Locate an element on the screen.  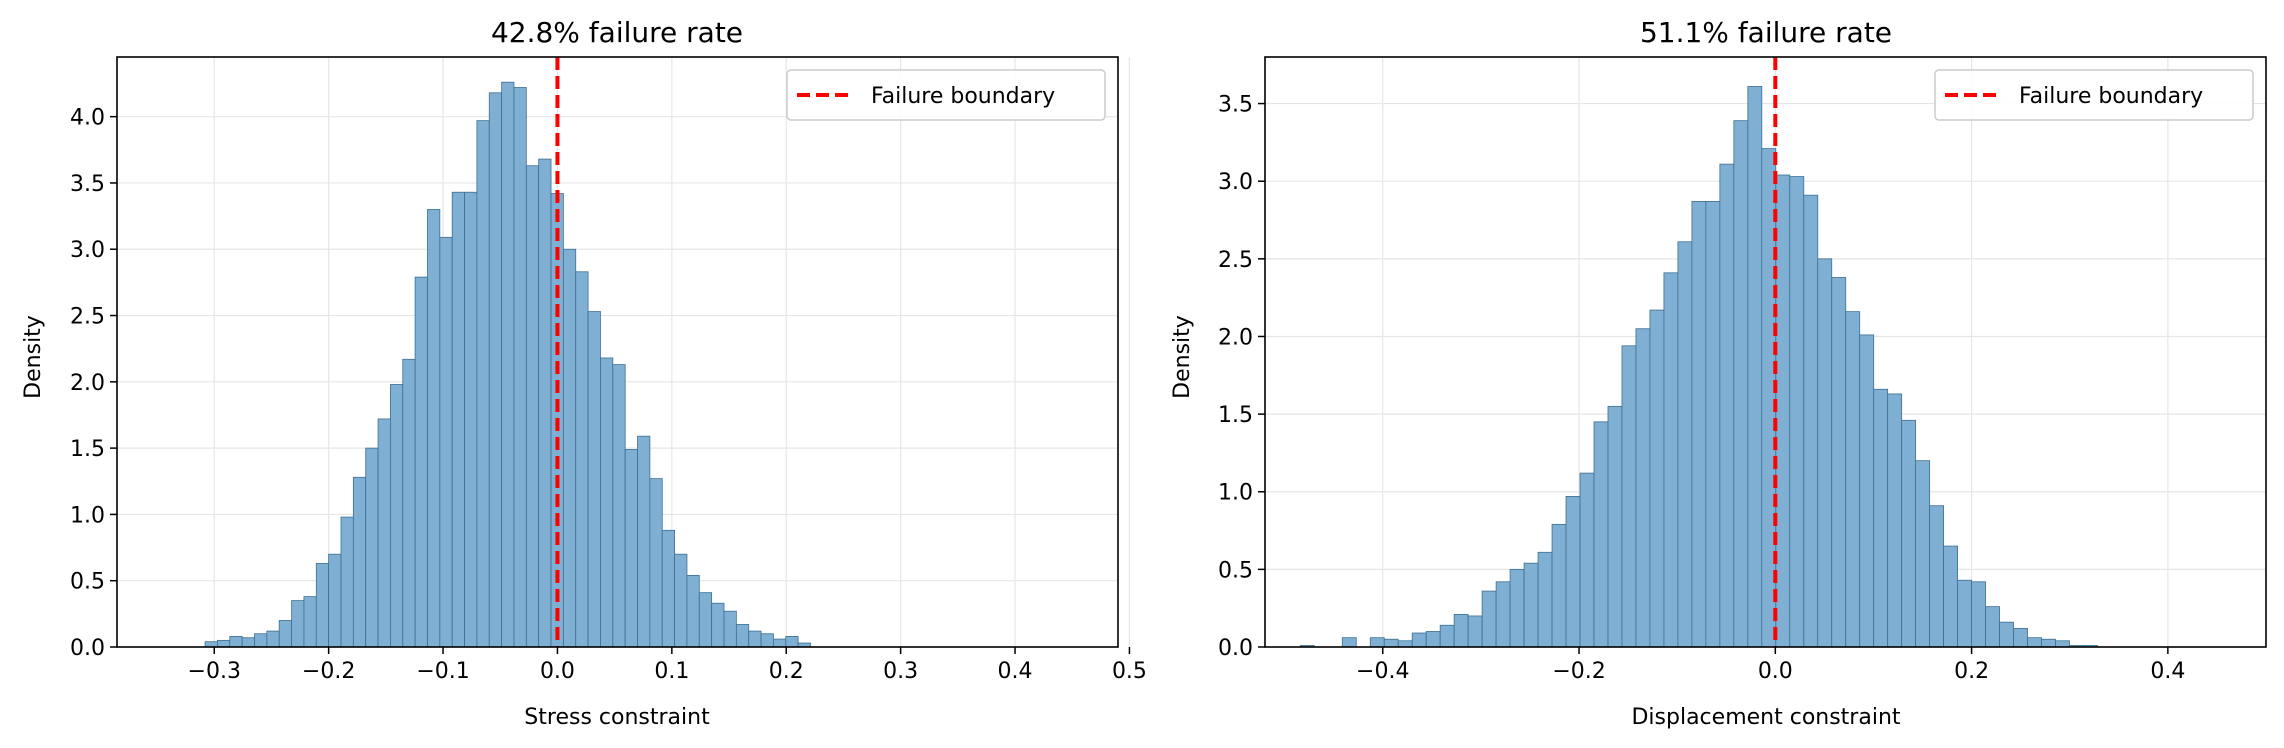
x-axis-label: Stress constraint is located at coordinates (617, 717).